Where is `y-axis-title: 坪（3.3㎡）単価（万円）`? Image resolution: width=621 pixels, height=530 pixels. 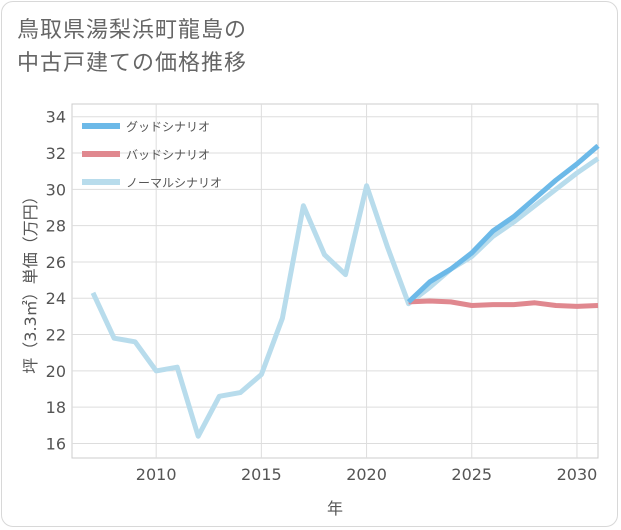
y-axis-title: 坪（3.3㎡）単価（万円） is located at coordinates (30, 280).